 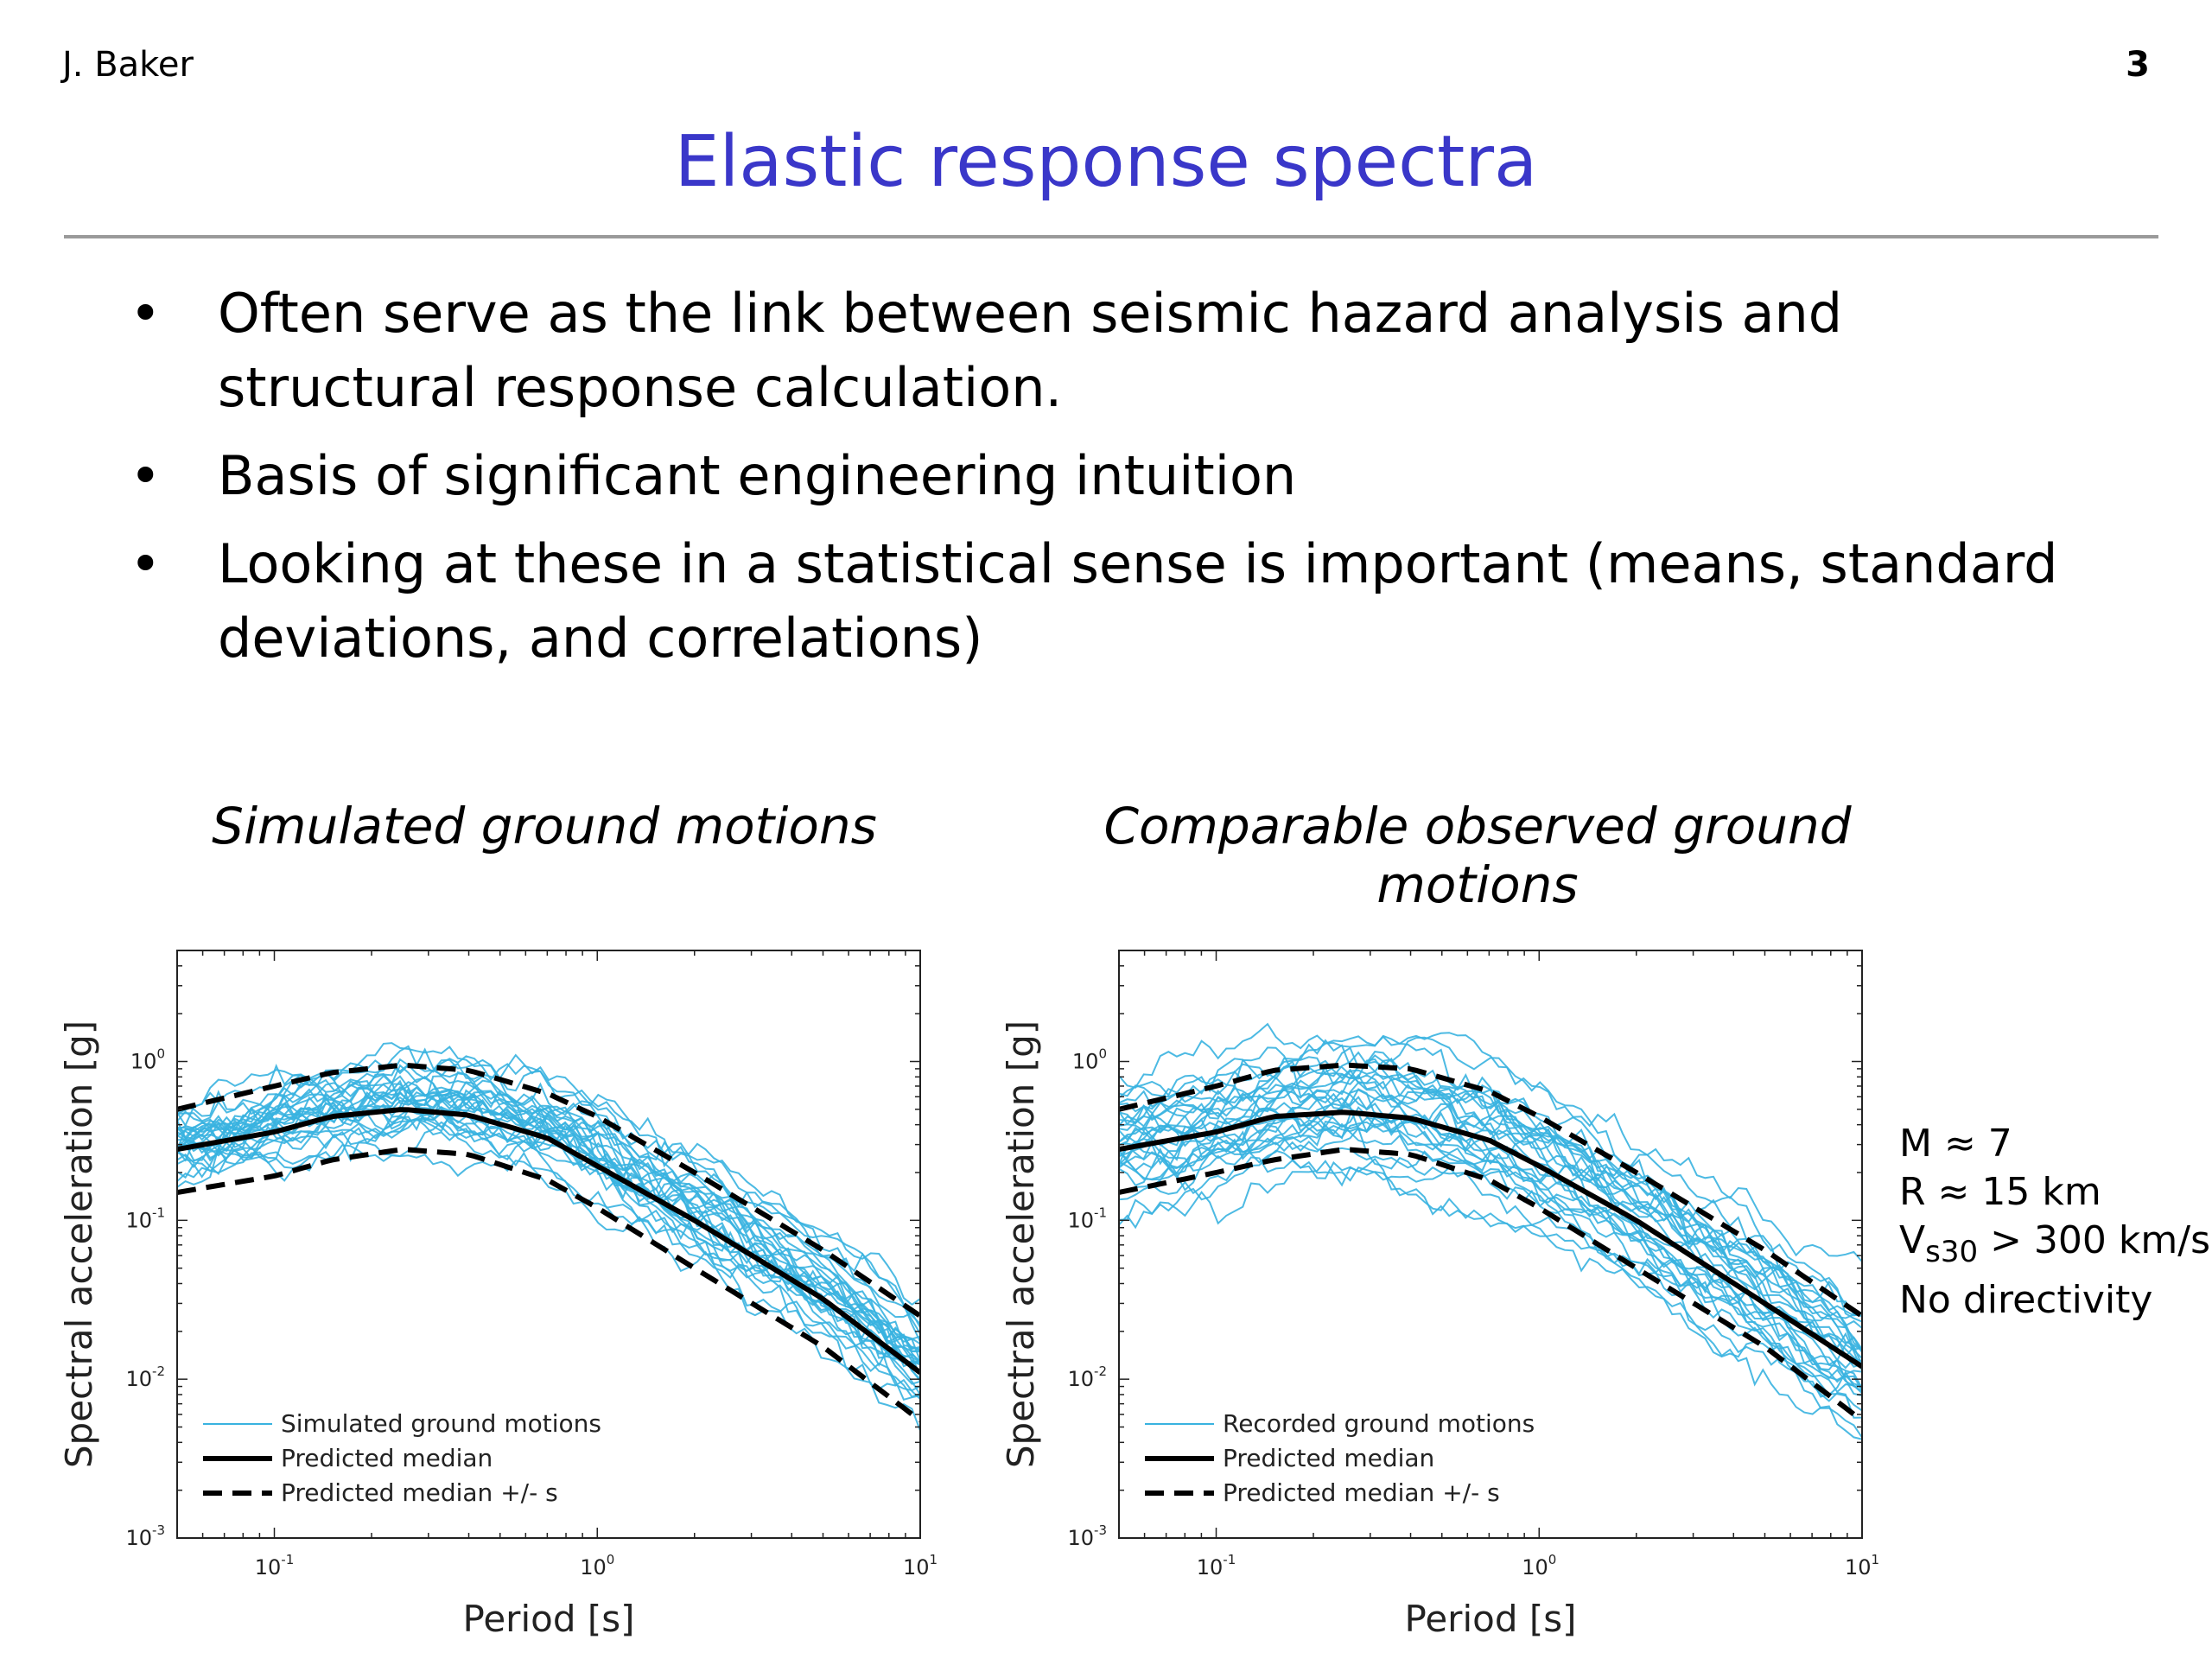 I want to click on chart-caption-simulated: Simulated ground motions, so click(x=544, y=826).